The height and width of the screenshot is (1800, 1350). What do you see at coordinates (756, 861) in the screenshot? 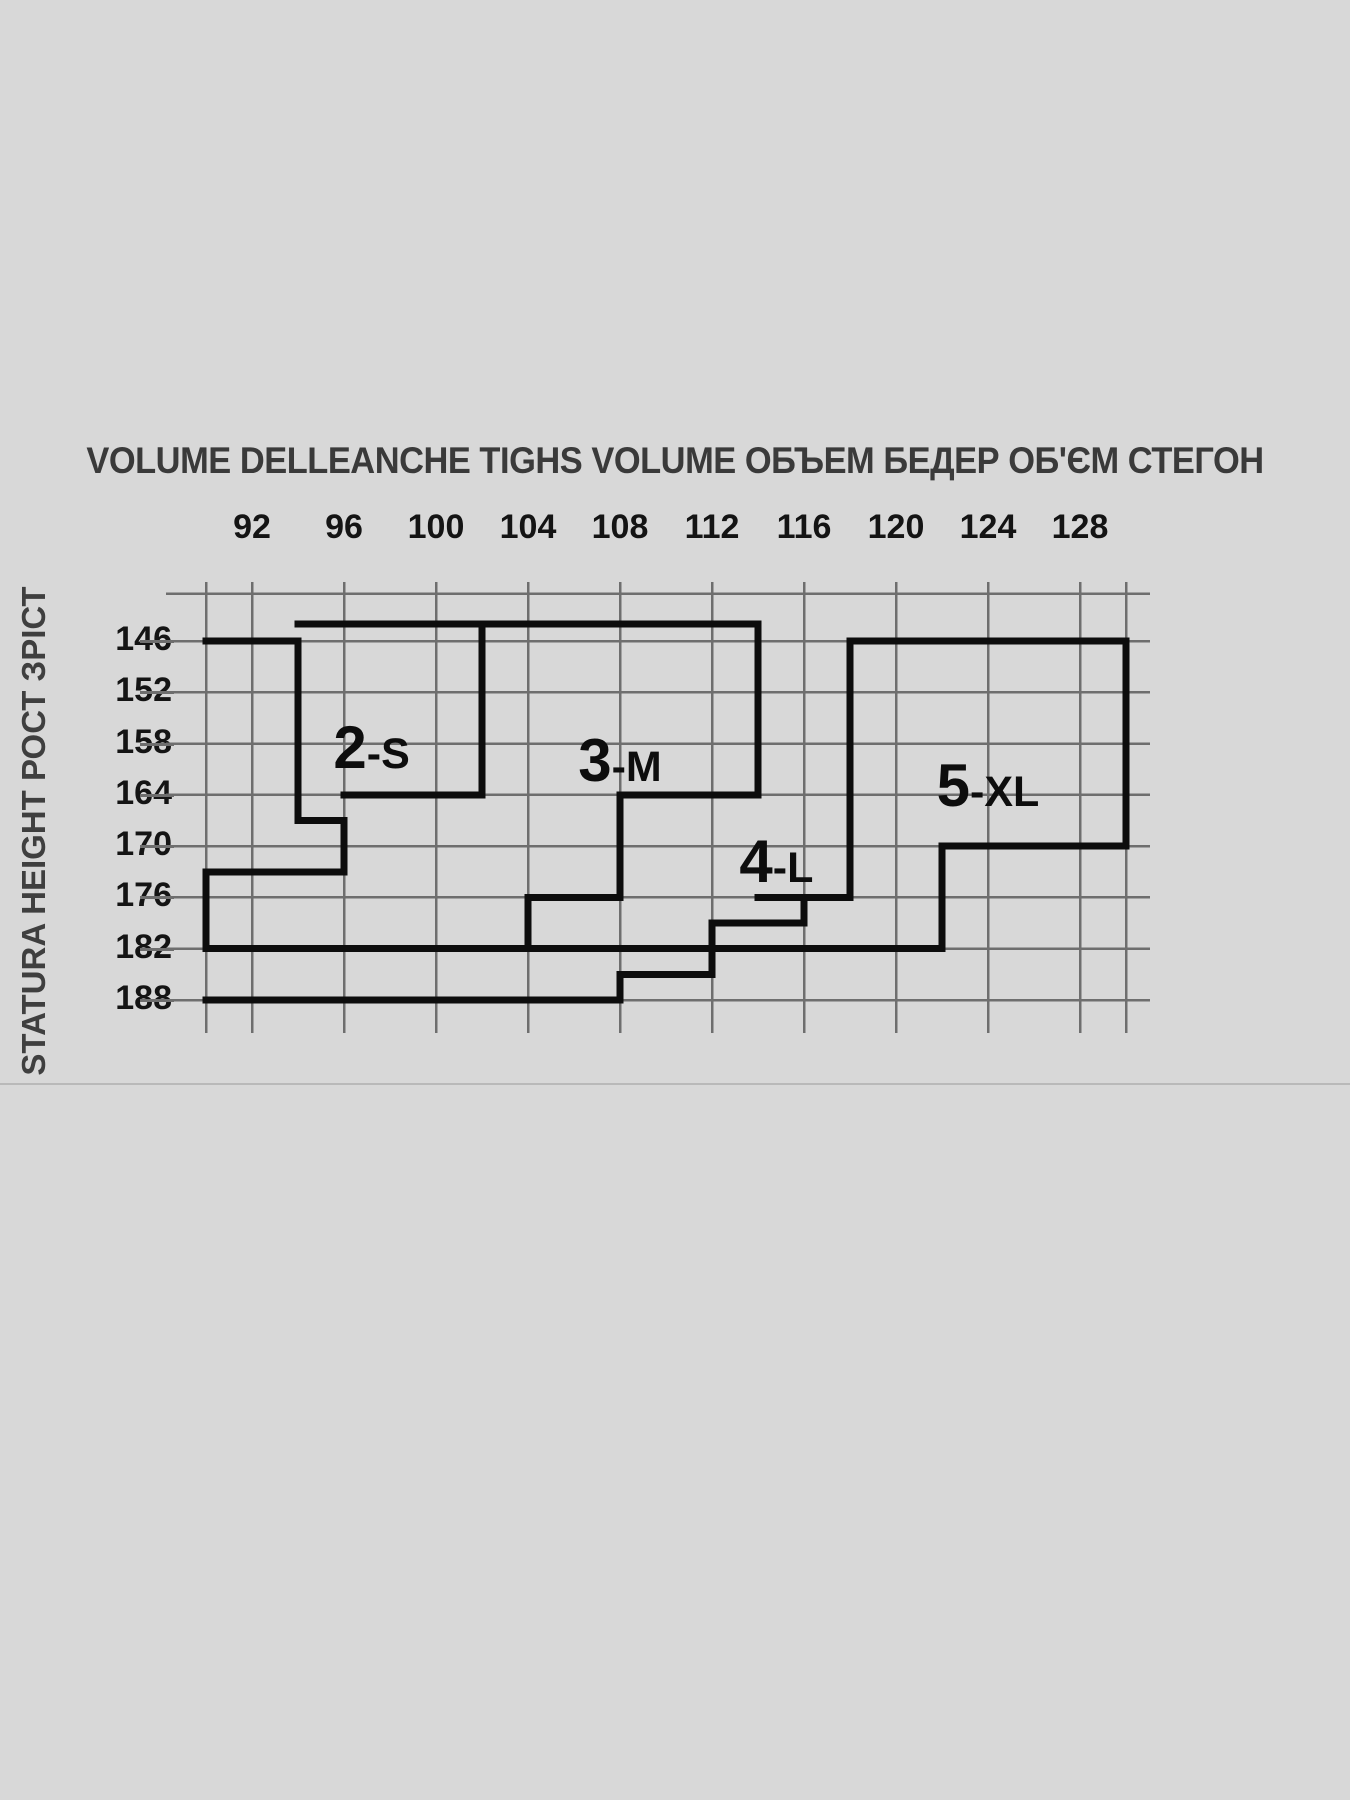
I see `size-number: 4` at bounding box center [756, 861].